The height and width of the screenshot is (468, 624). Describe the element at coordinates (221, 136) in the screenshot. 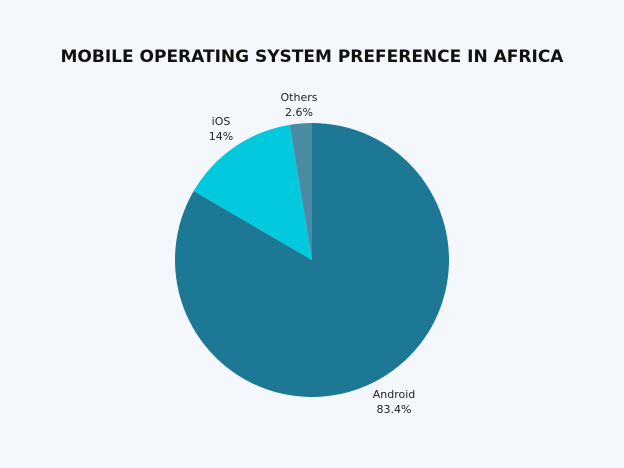

I see `slice-percent: 14%` at that location.